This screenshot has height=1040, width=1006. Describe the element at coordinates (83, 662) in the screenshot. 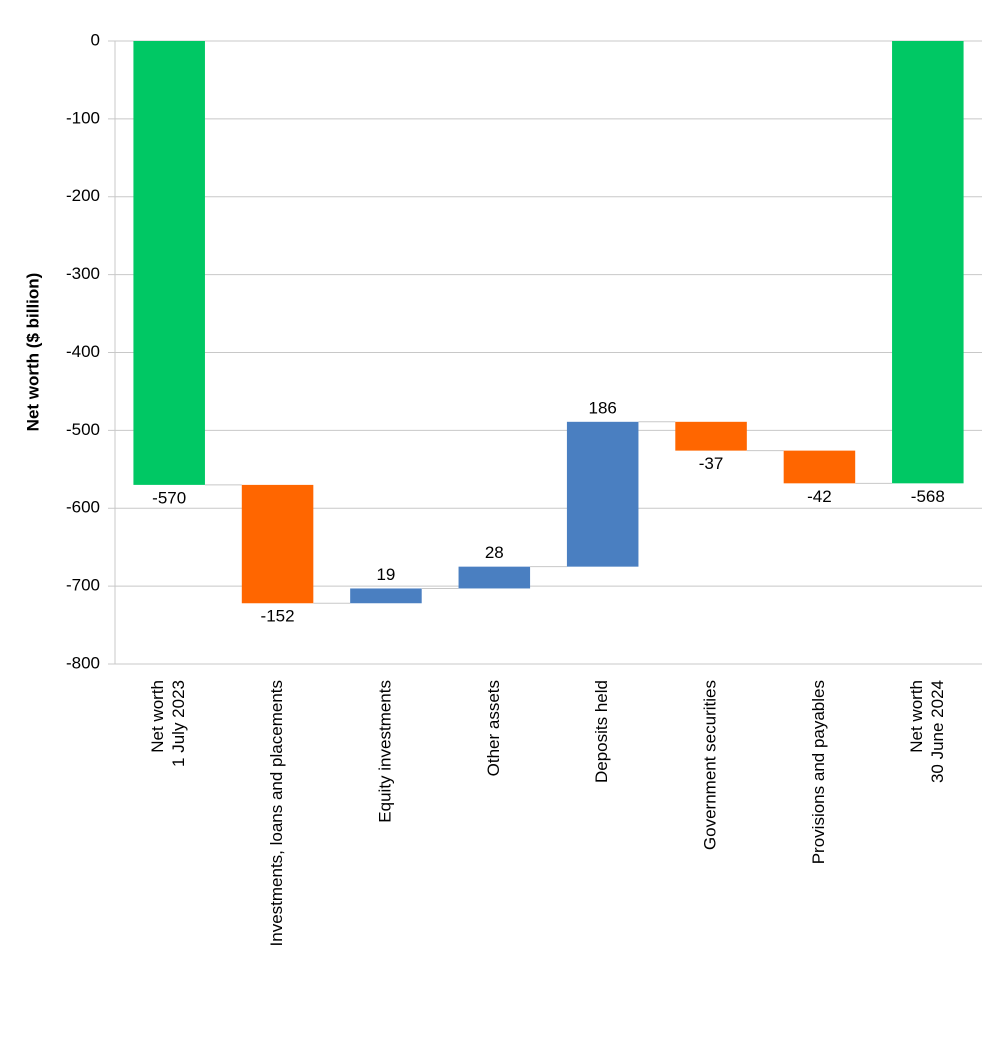

I see `y-tick-label: -800` at that location.